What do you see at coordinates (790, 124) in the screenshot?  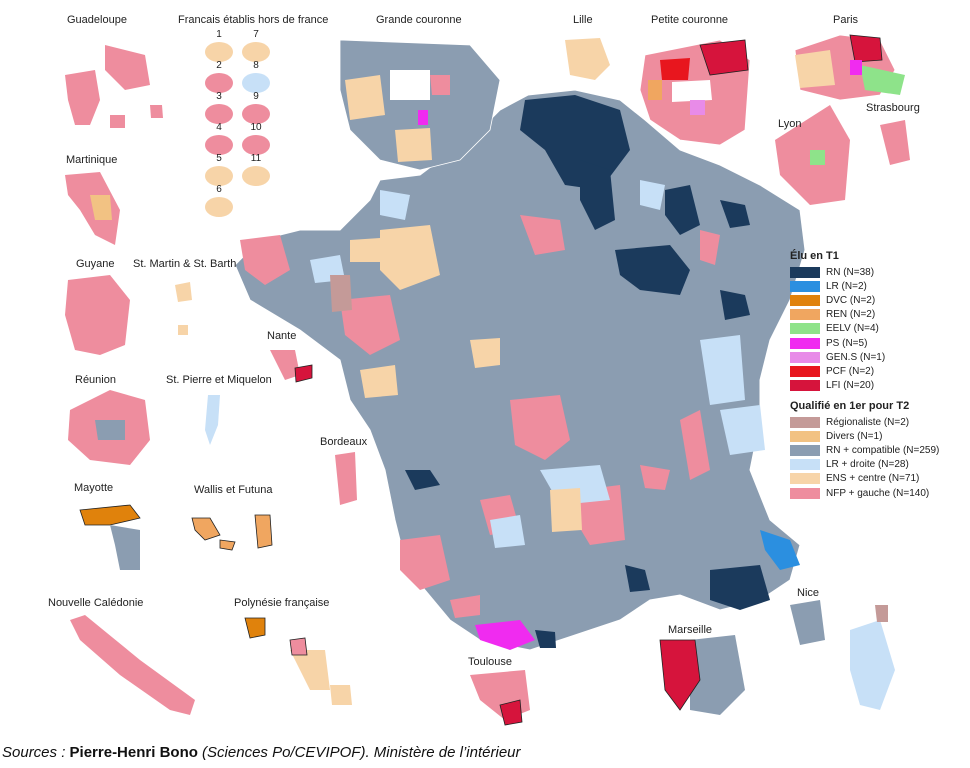 I see `label-lyon: Lyon` at bounding box center [790, 124].